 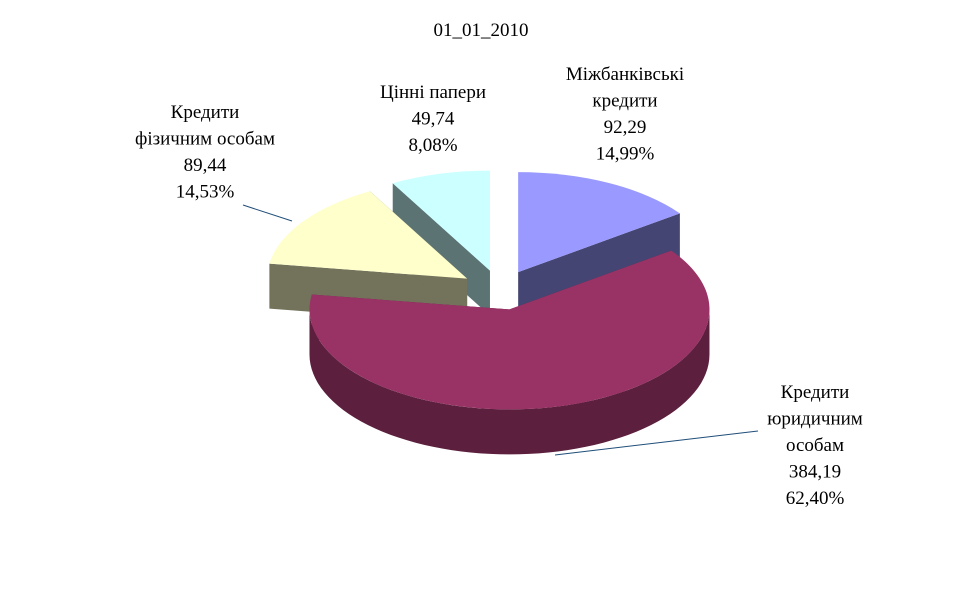 I want to click on value-label: 89,44, so click(x=205, y=165).